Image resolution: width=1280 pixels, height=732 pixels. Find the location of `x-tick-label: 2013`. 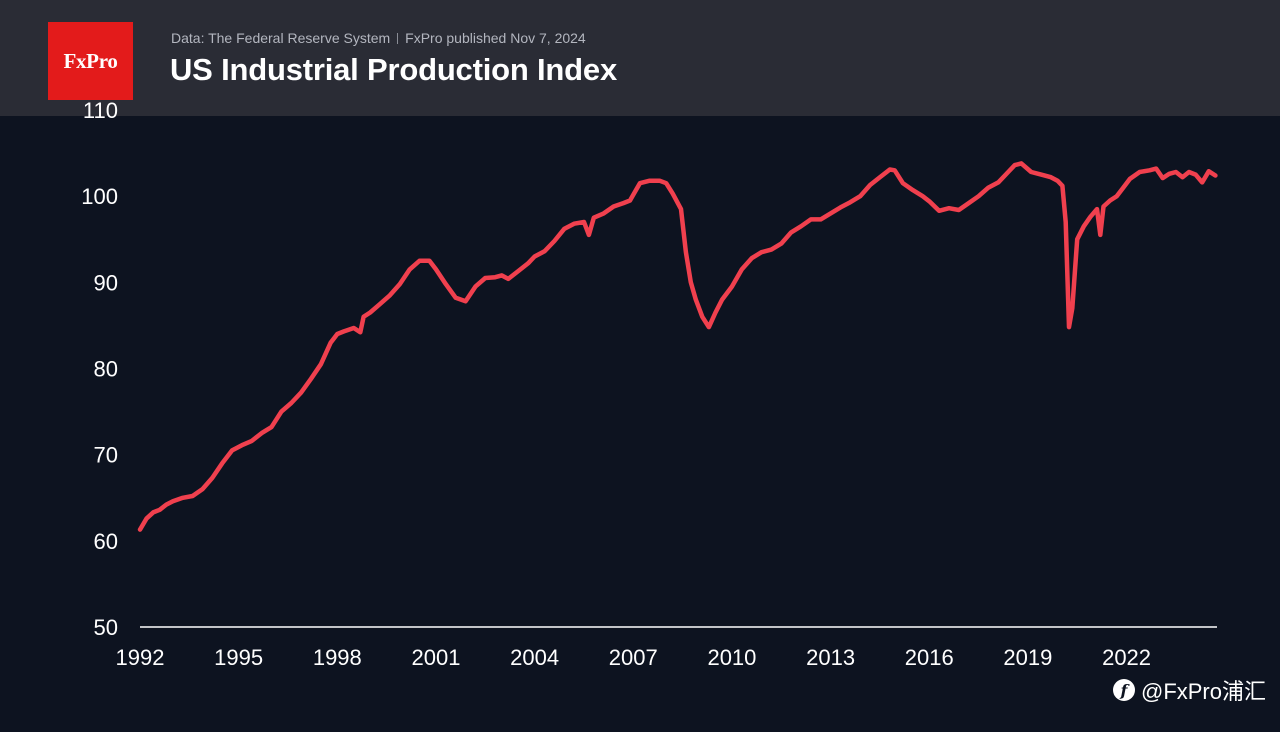

x-tick-label: 2013 is located at coordinates (830, 657).